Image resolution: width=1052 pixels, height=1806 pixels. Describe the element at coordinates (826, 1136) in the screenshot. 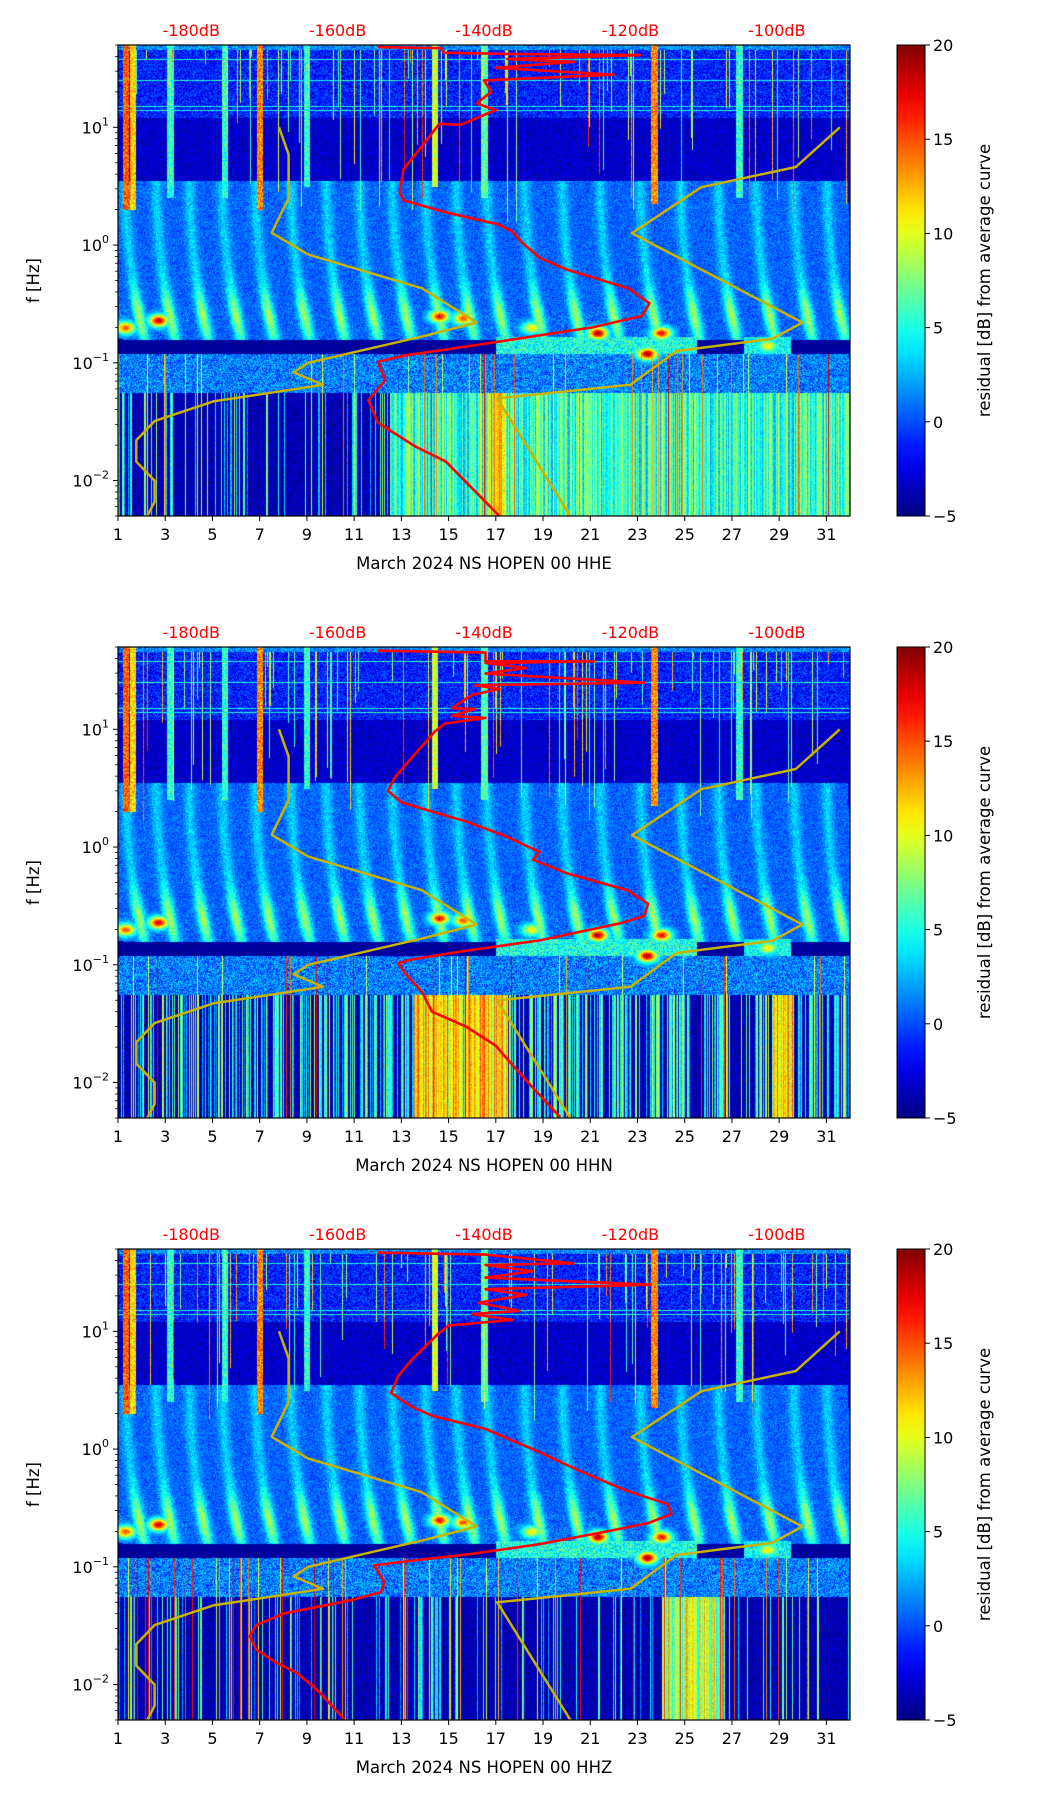

I see `x-tick-label: 31` at that location.